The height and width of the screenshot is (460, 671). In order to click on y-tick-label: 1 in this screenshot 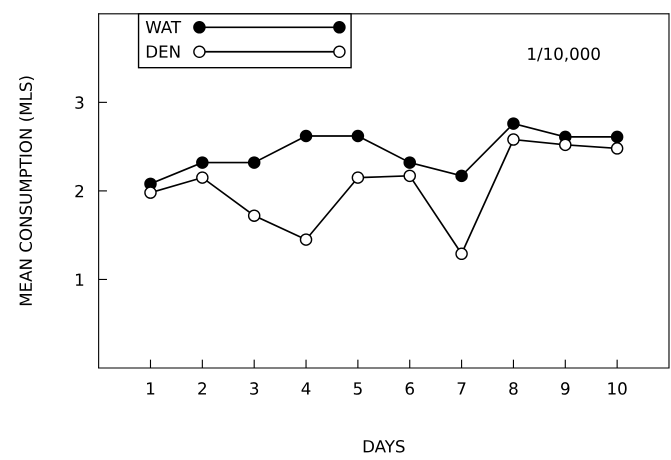, I will do `click(80, 280)`.